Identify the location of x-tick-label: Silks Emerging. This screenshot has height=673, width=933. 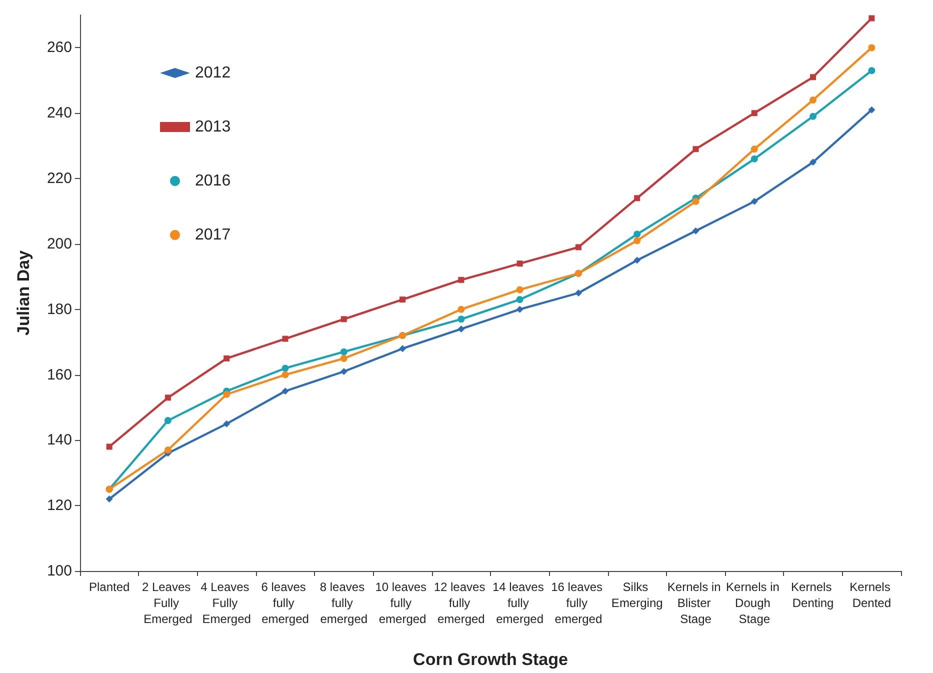
(637, 595).